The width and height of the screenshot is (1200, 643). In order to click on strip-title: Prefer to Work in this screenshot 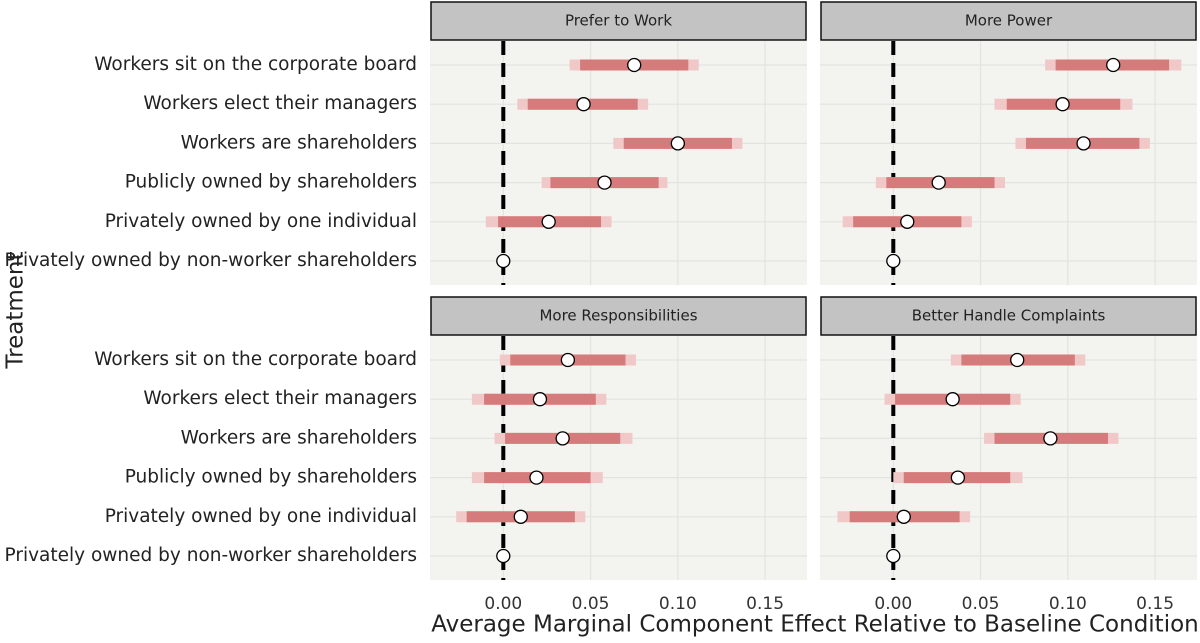, I will do `click(618, 21)`.